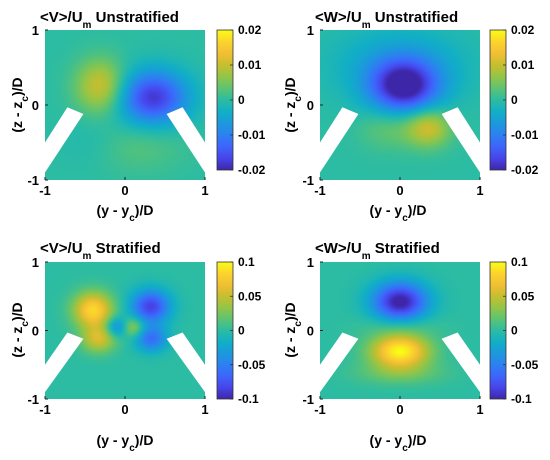 This screenshot has width=550, height=460. Describe the element at coordinates (100, 251) in the screenshot. I see `panel-title: <V>/Um Stratified` at that location.